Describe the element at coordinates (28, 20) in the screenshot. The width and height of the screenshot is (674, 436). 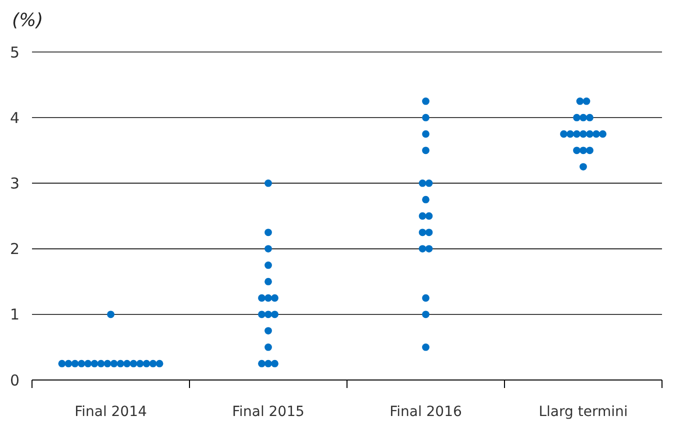
I see `y-axis-title: (%)` at that location.